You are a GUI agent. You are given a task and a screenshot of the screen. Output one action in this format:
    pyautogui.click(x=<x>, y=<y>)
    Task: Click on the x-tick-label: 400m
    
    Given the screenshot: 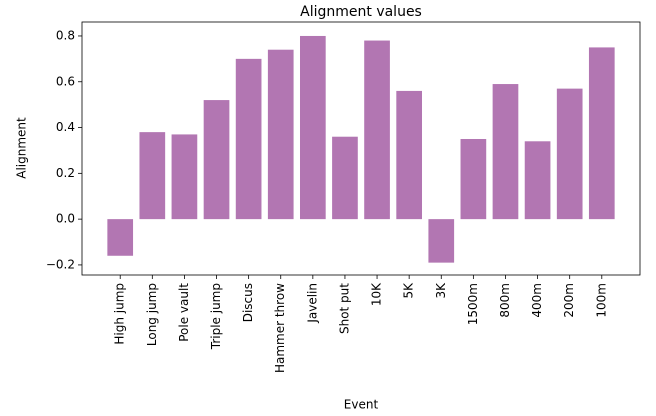 What is the action you would take?
    pyautogui.click(x=537, y=300)
    